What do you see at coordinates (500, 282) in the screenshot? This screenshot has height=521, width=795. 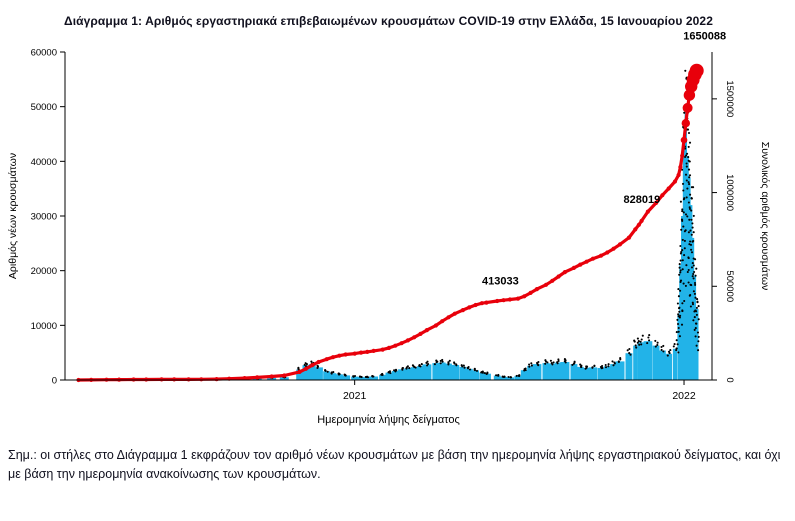 I see `svg-text: 413033` at bounding box center [500, 282].